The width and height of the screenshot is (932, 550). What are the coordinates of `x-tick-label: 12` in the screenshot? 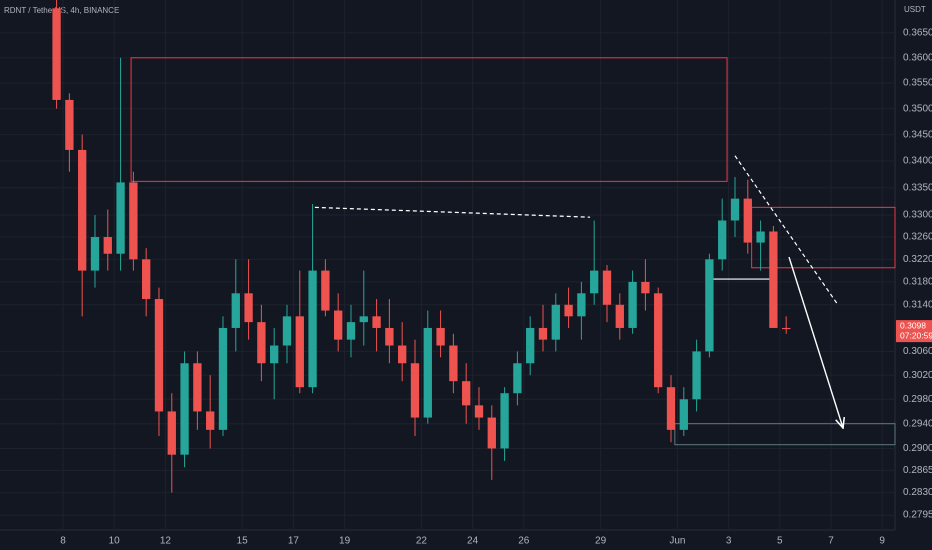 It's located at (166, 541).